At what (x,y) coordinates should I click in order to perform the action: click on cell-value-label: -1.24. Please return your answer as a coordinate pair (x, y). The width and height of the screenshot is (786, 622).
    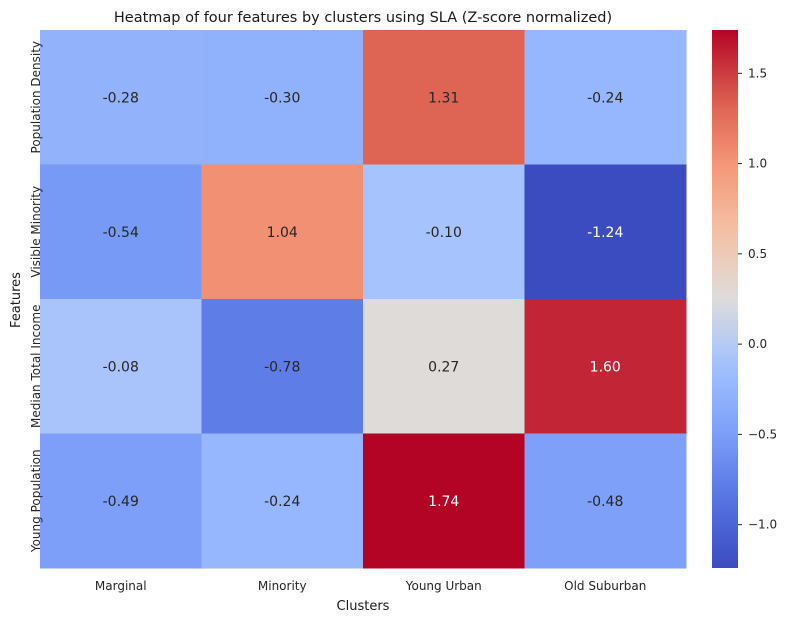
    Looking at the image, I should click on (605, 233).